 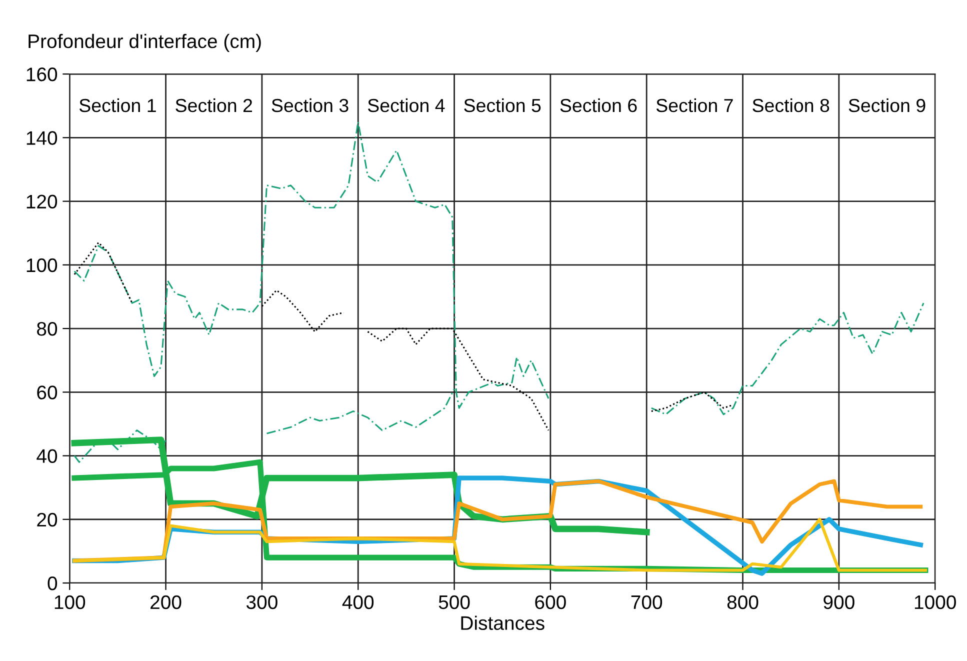 What do you see at coordinates (406, 105) in the screenshot?
I see `annotation: Section 4` at bounding box center [406, 105].